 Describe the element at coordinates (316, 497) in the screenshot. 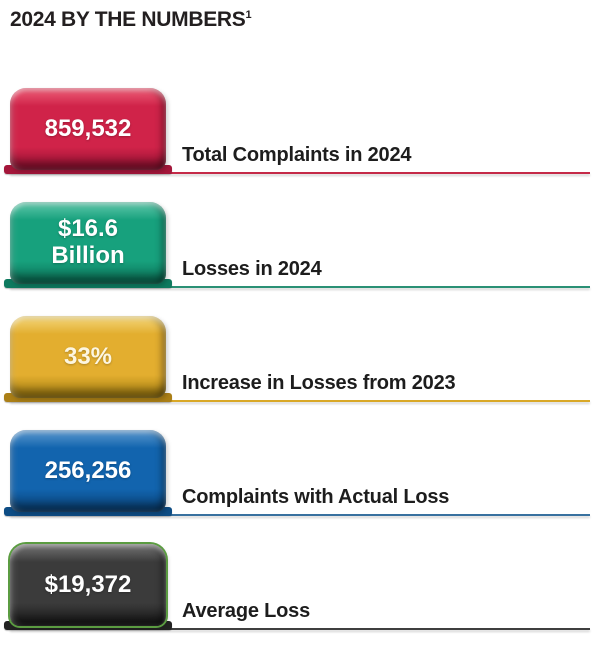

I see `stat-label: Complaints with Actual Loss` at that location.